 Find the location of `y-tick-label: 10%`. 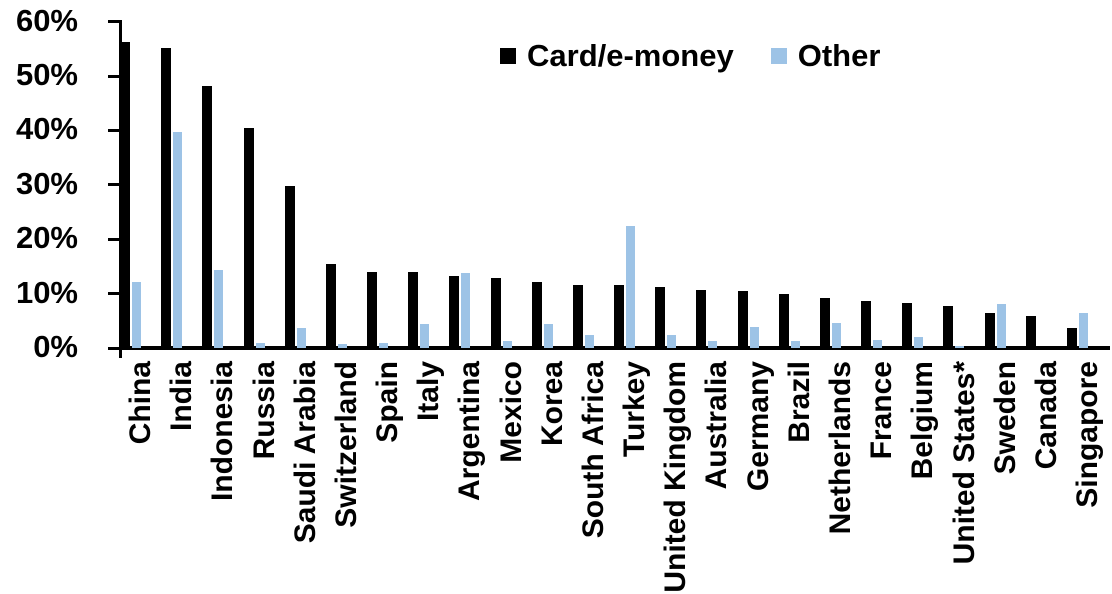

y-tick-label: 10% is located at coordinates (46, 292).